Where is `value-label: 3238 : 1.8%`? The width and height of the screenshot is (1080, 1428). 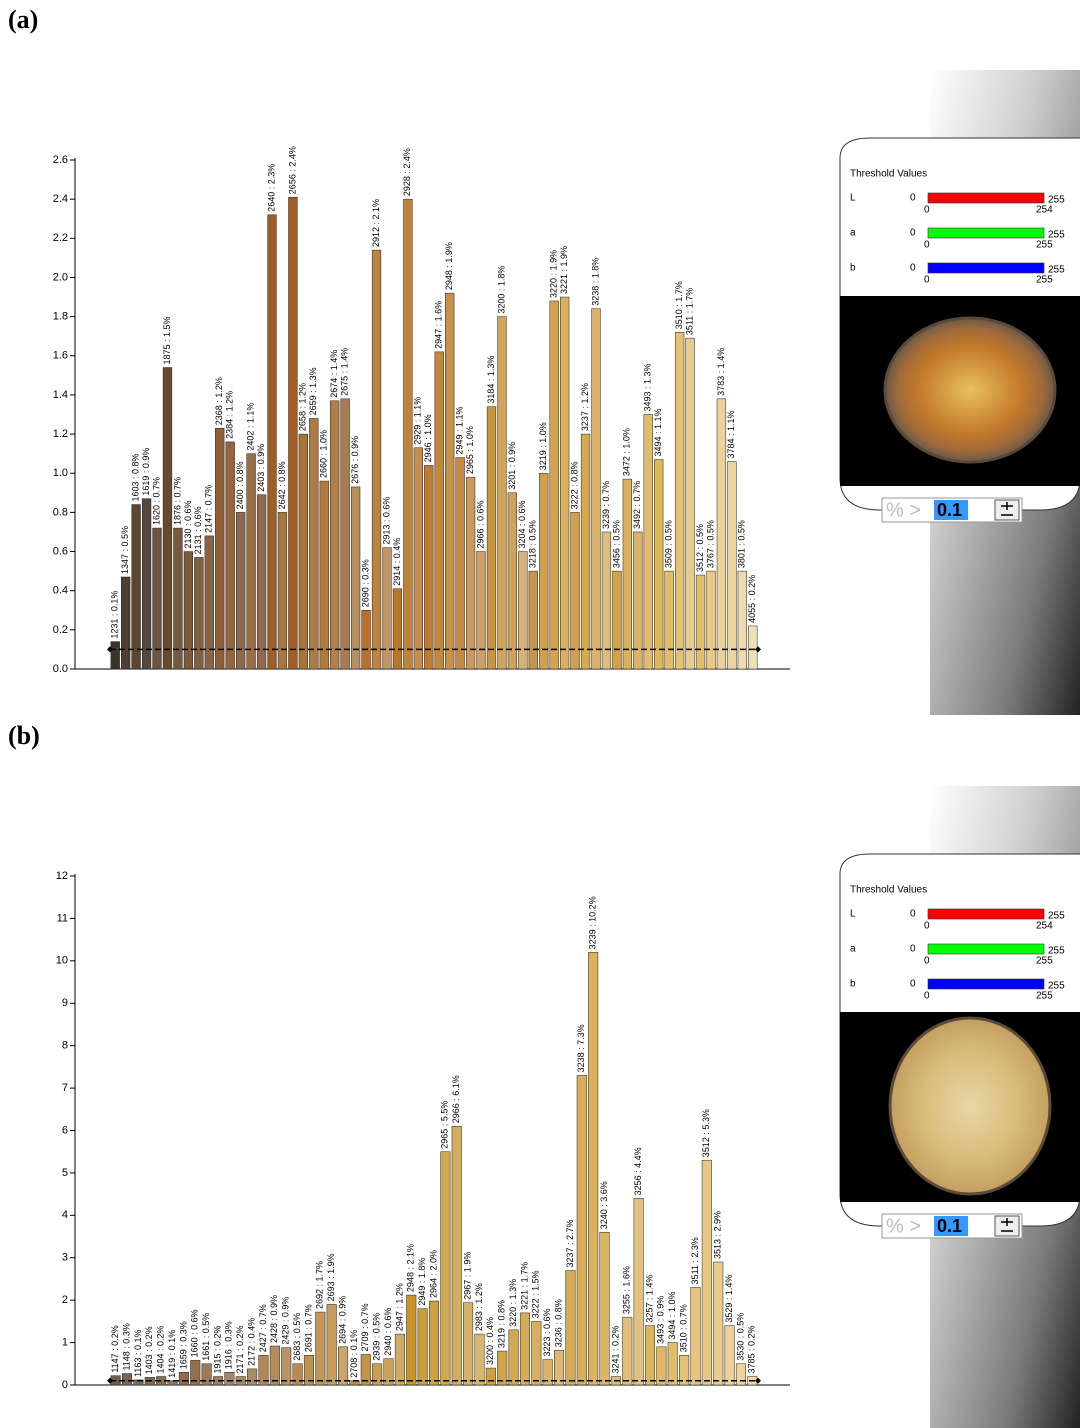
value-label: 3238 : 1.8% is located at coordinates (595, 282).